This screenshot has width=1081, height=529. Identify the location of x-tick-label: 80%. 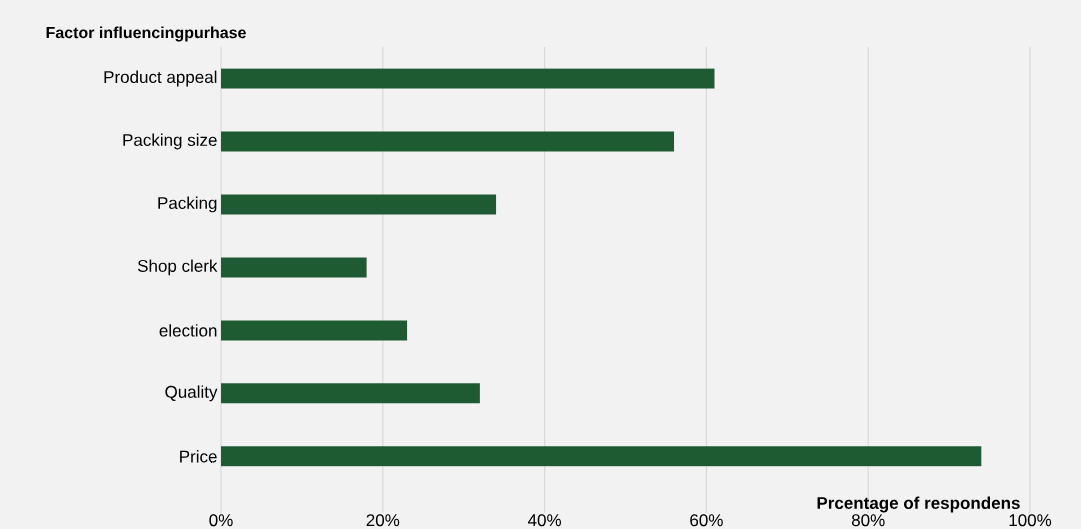
(868, 520).